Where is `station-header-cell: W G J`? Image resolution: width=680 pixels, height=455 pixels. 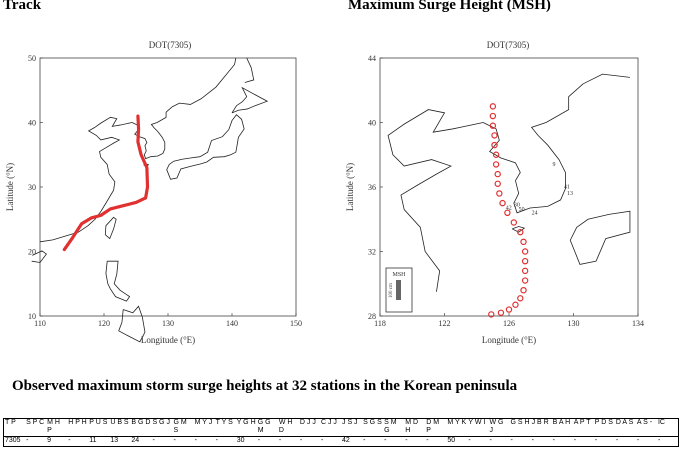
station-header-cell: W G J is located at coordinates (496, 426).